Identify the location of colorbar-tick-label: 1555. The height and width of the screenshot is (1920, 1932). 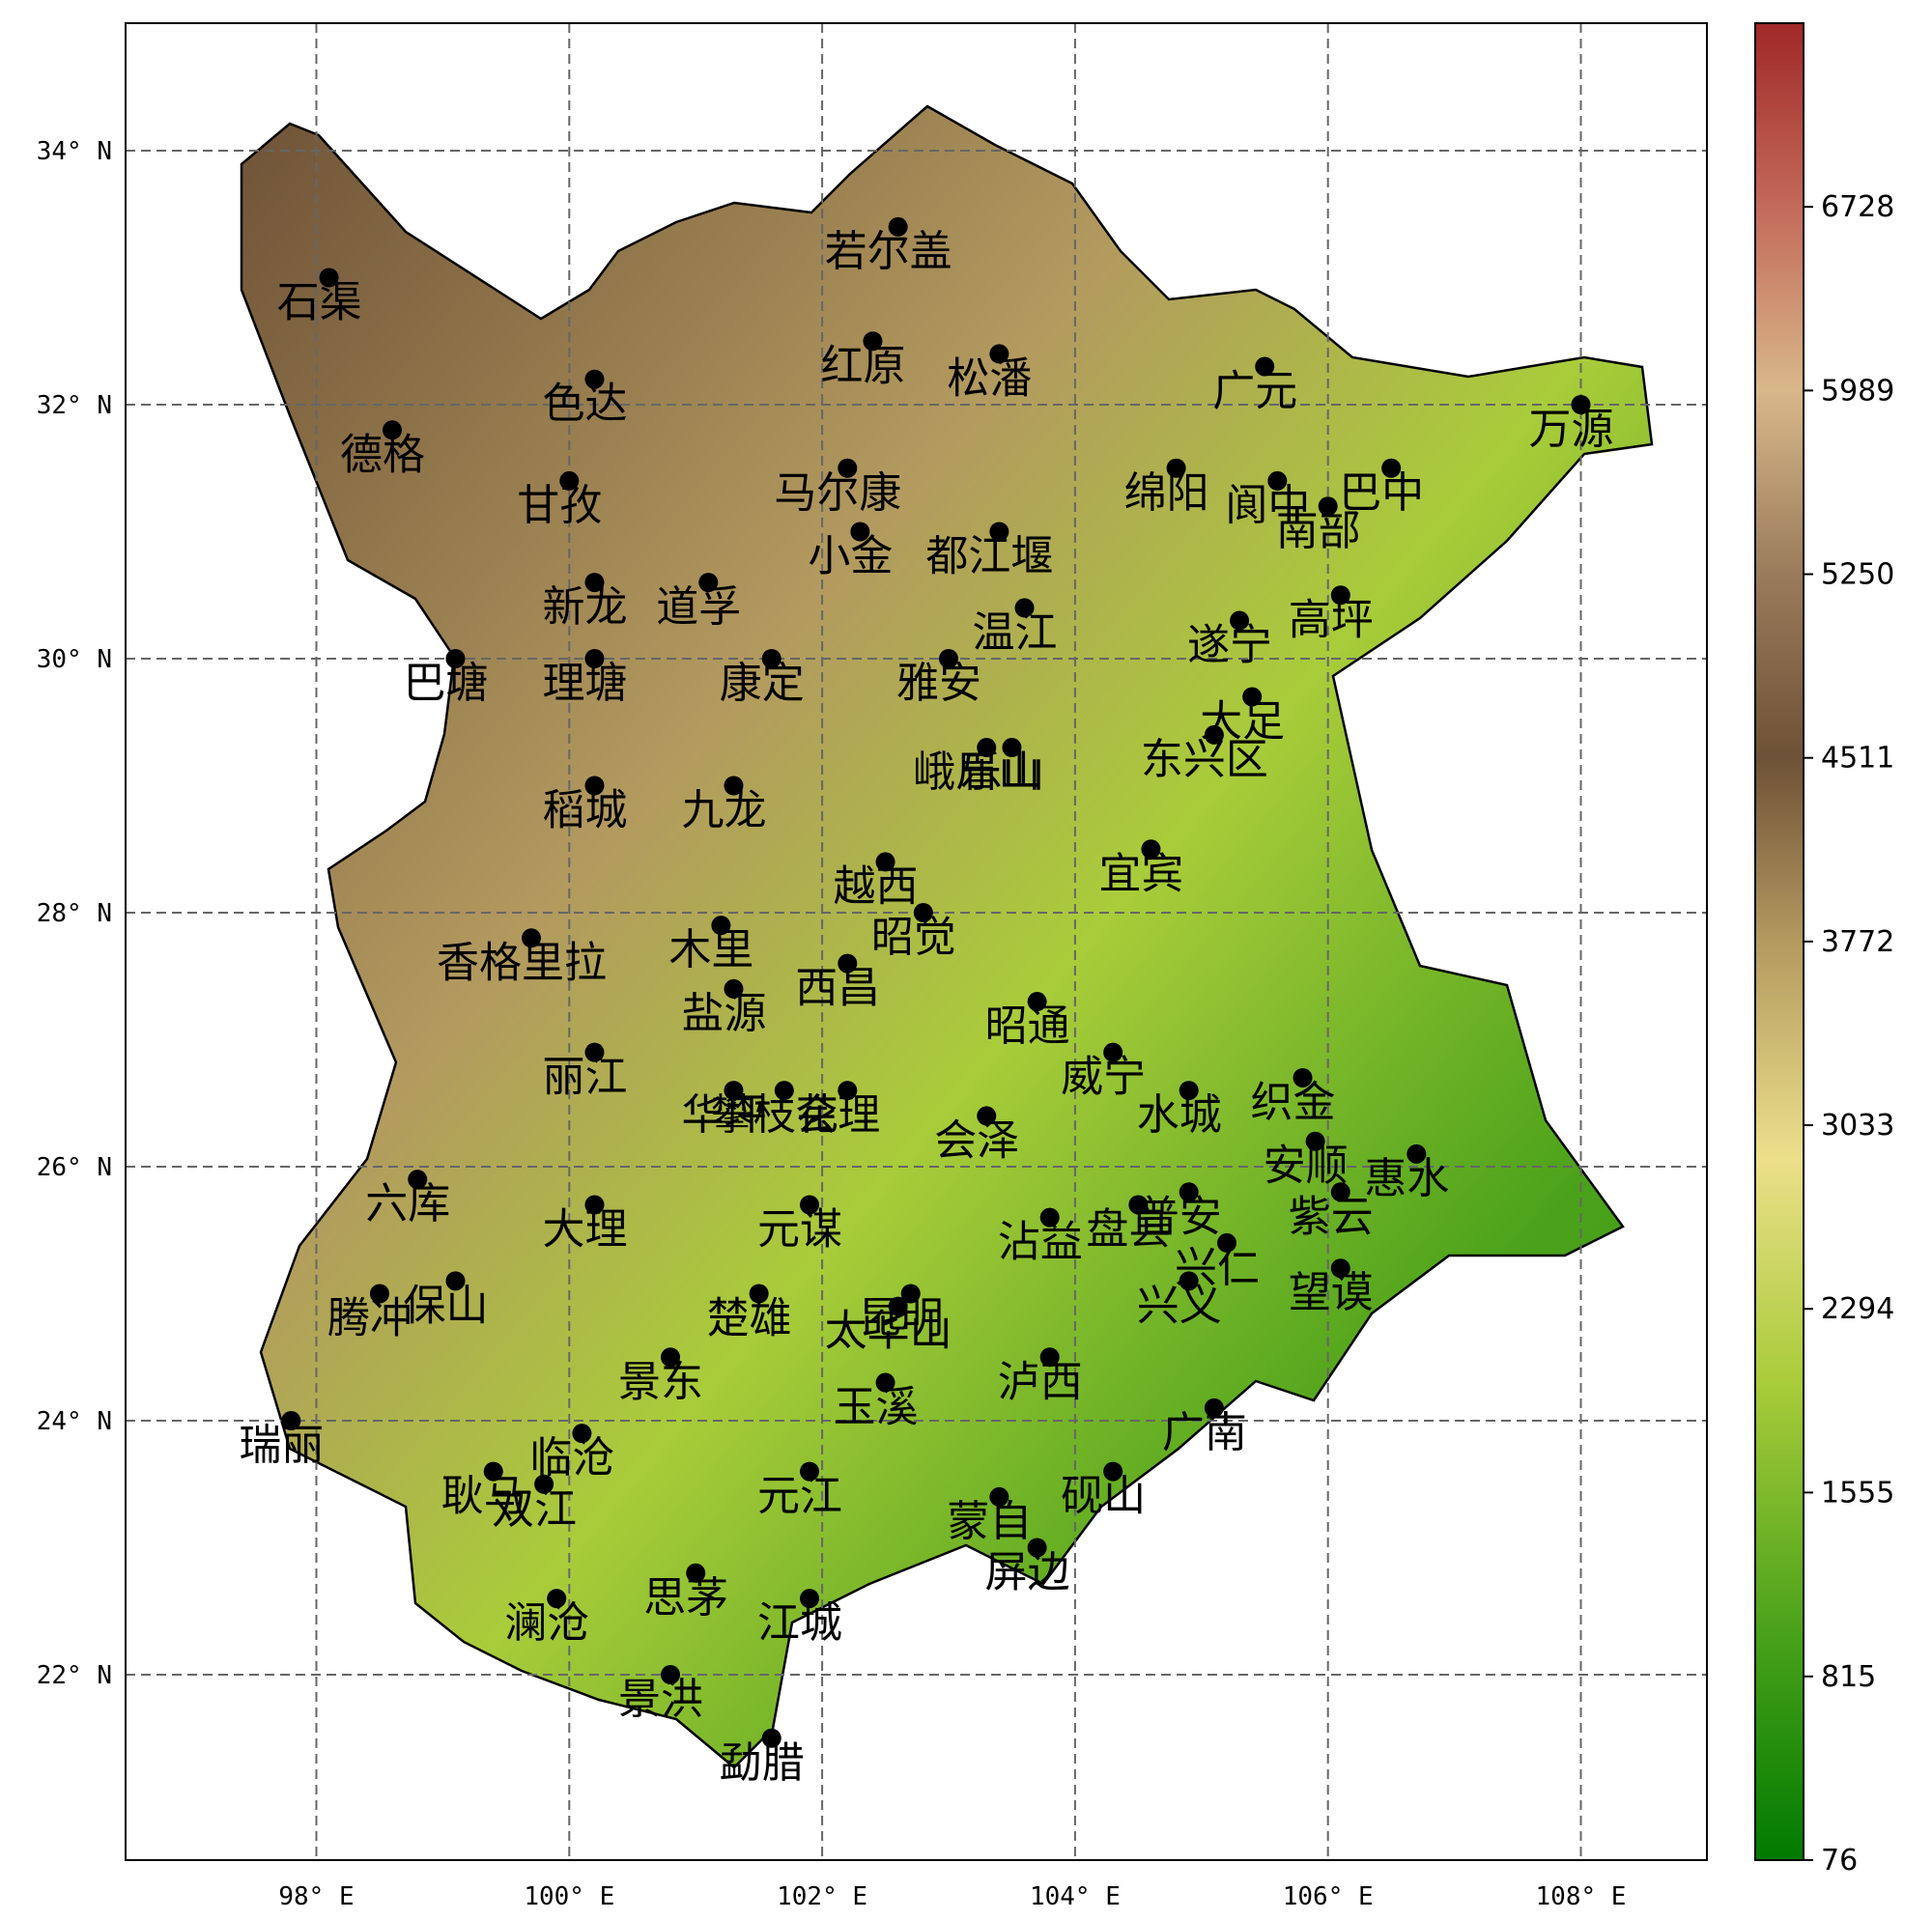
(1857, 1493).